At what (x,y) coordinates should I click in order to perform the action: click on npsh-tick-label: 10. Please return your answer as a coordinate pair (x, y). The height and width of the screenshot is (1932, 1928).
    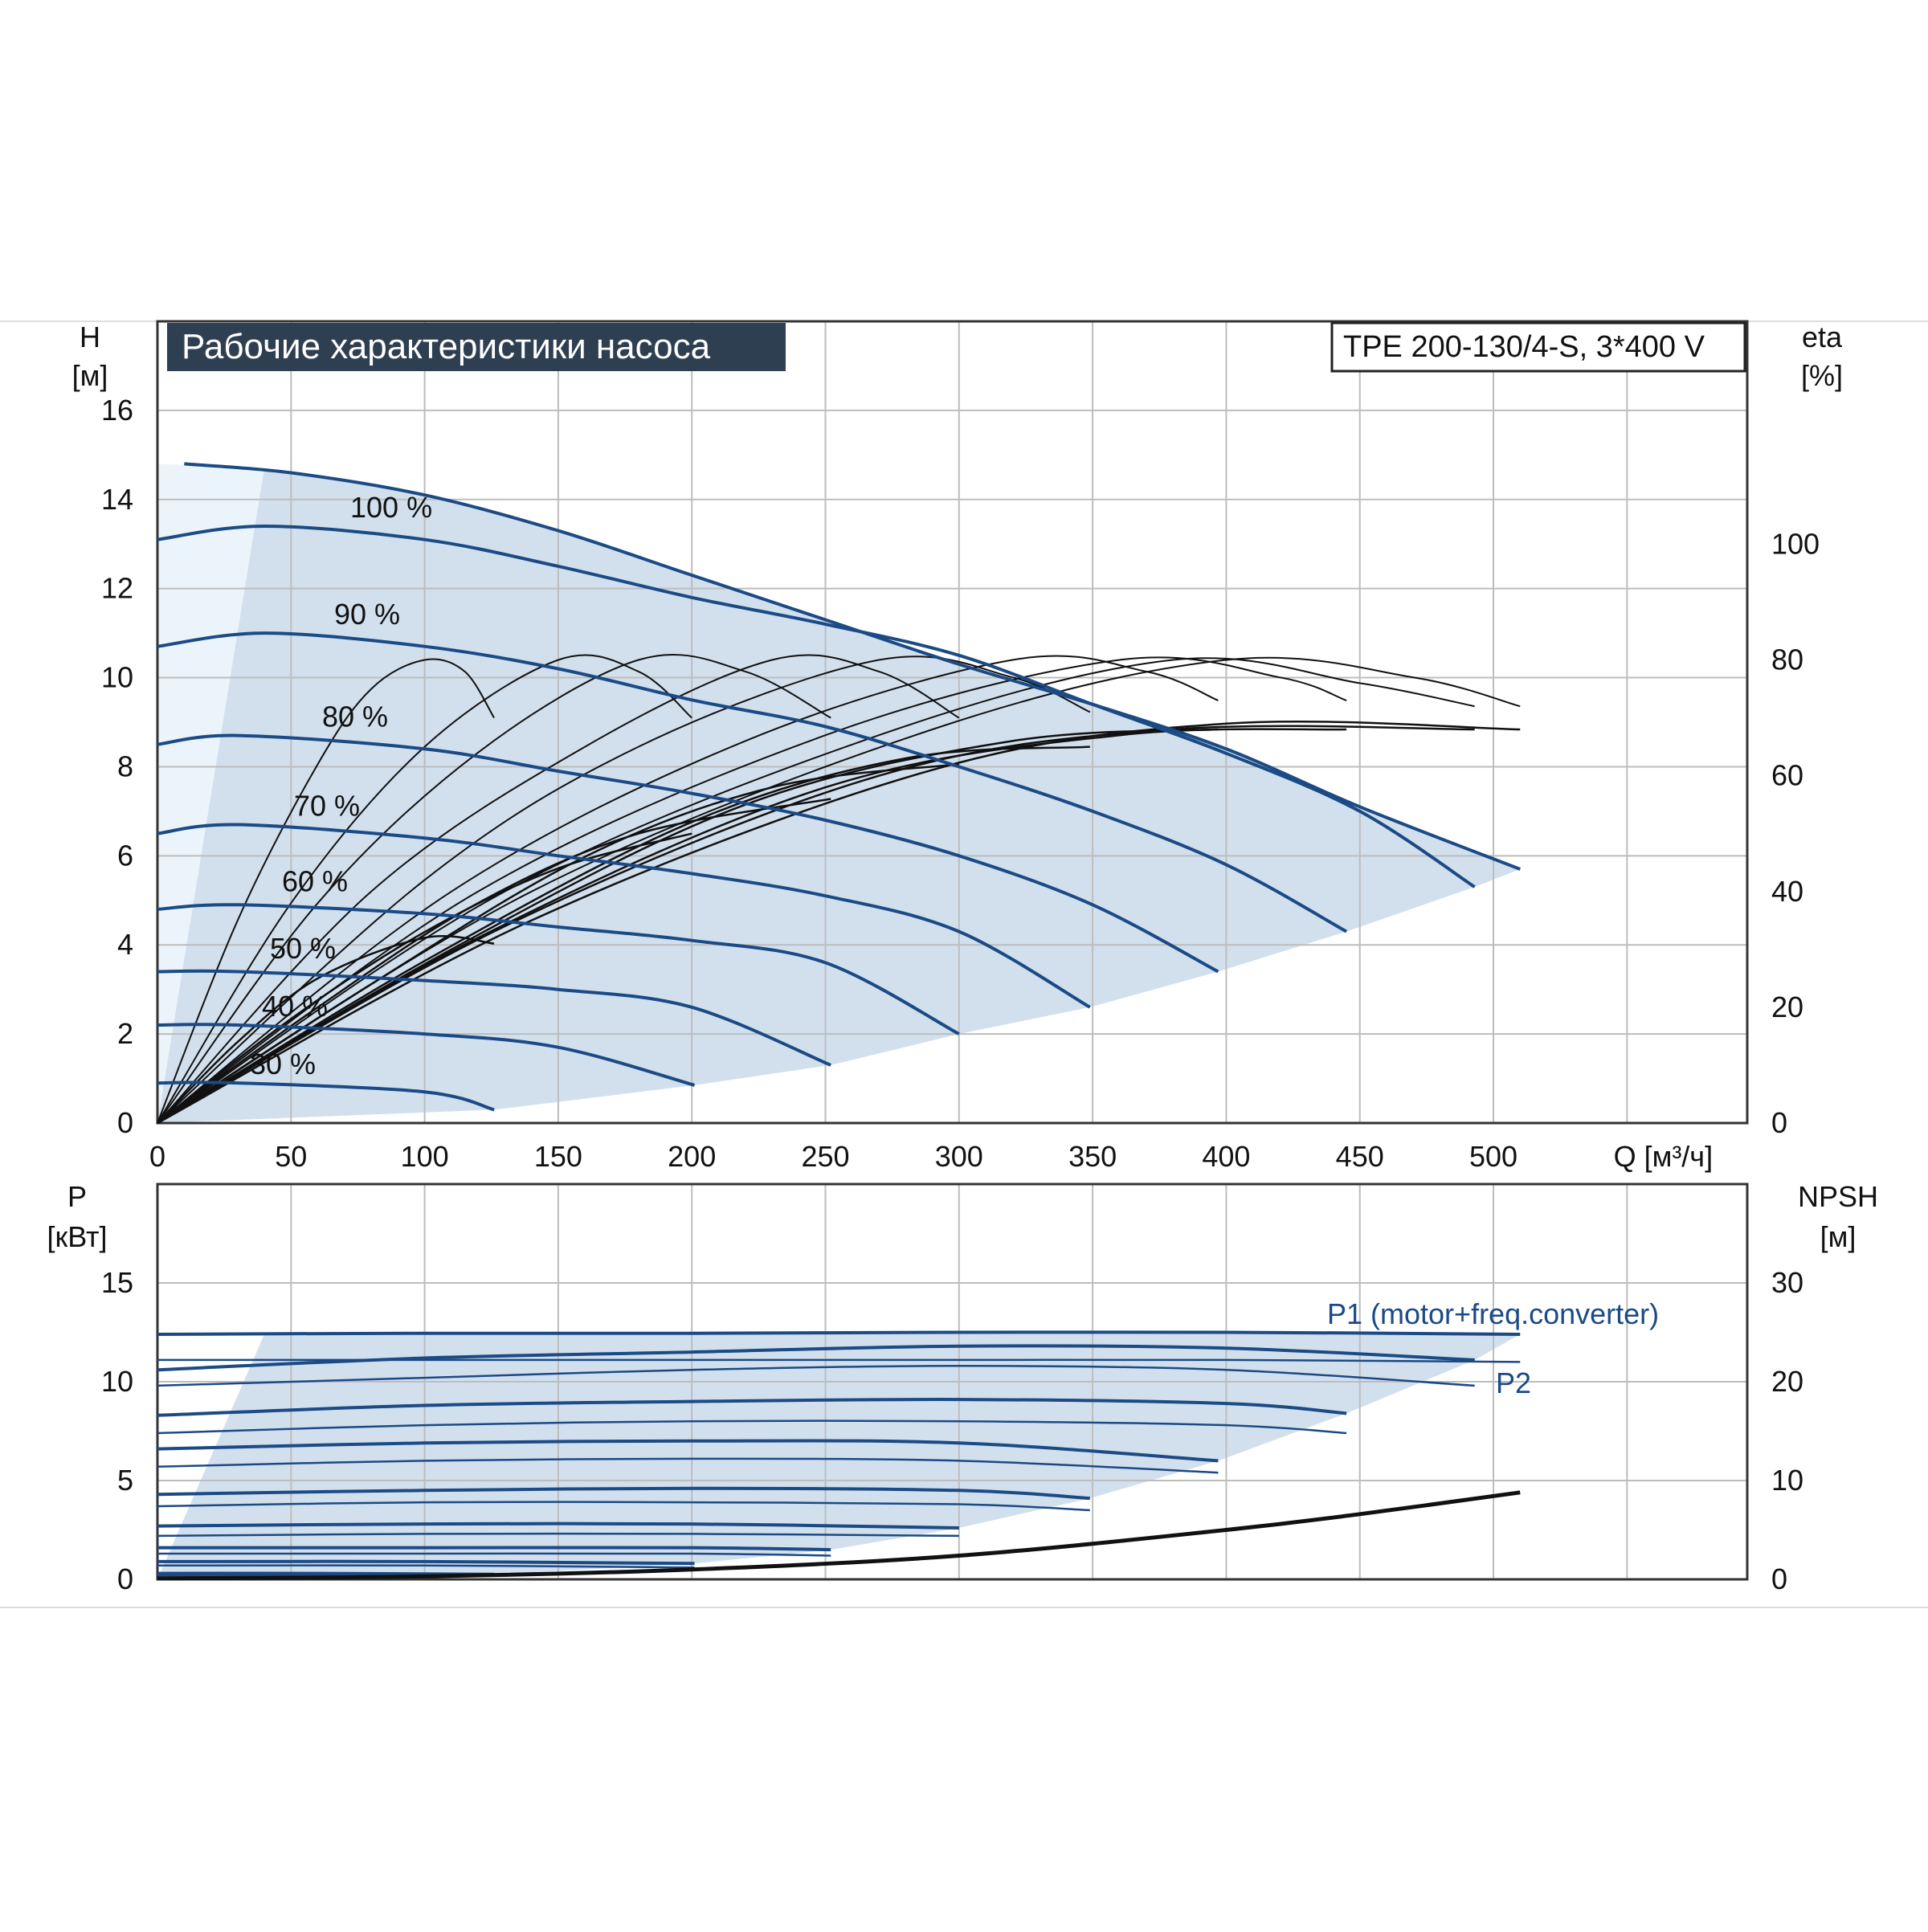
    Looking at the image, I should click on (1787, 1481).